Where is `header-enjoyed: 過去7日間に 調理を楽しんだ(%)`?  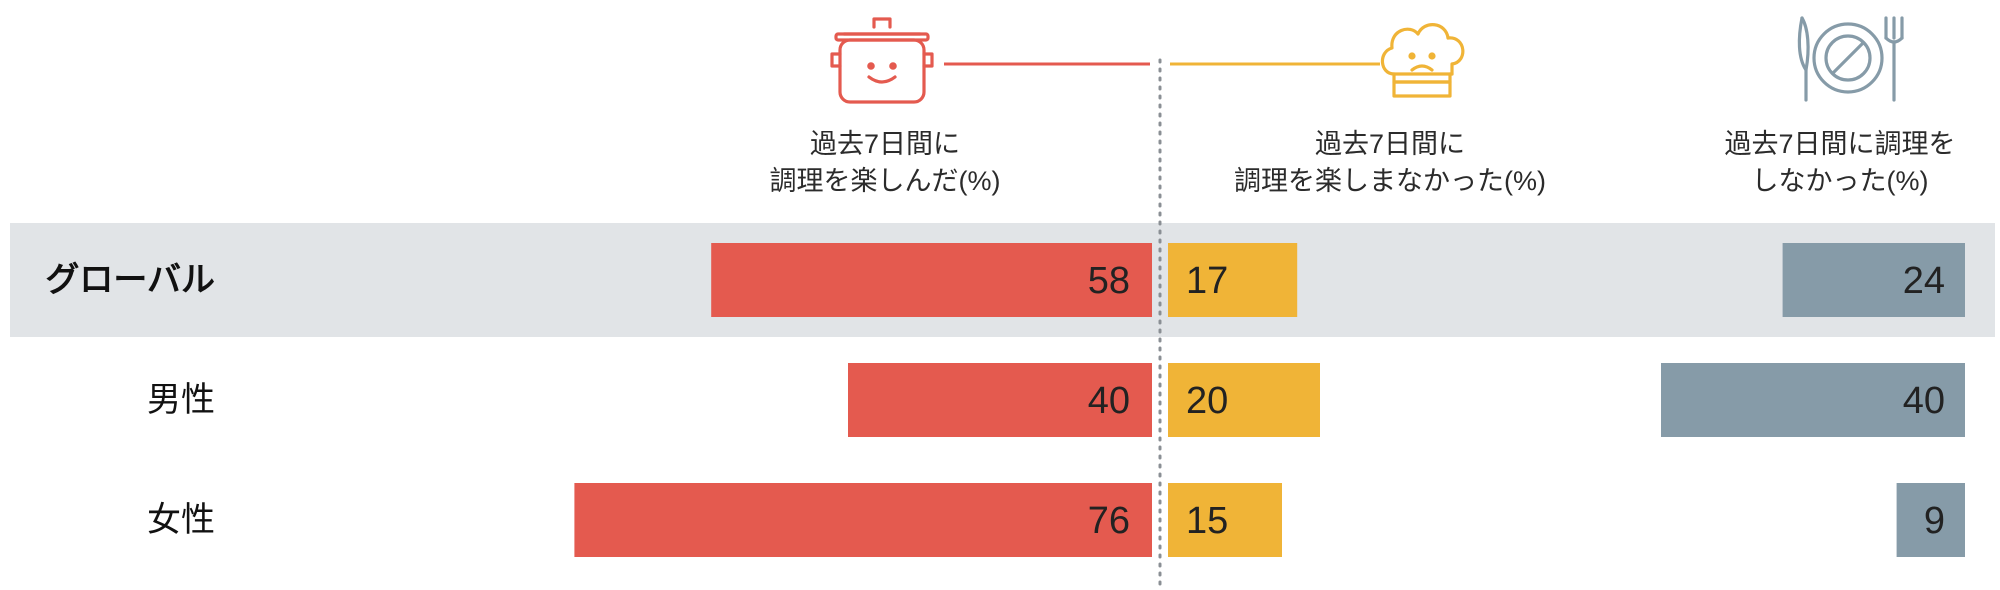 header-enjoyed: 過去7日間に 調理を楽しんだ(%) is located at coordinates (885, 163).